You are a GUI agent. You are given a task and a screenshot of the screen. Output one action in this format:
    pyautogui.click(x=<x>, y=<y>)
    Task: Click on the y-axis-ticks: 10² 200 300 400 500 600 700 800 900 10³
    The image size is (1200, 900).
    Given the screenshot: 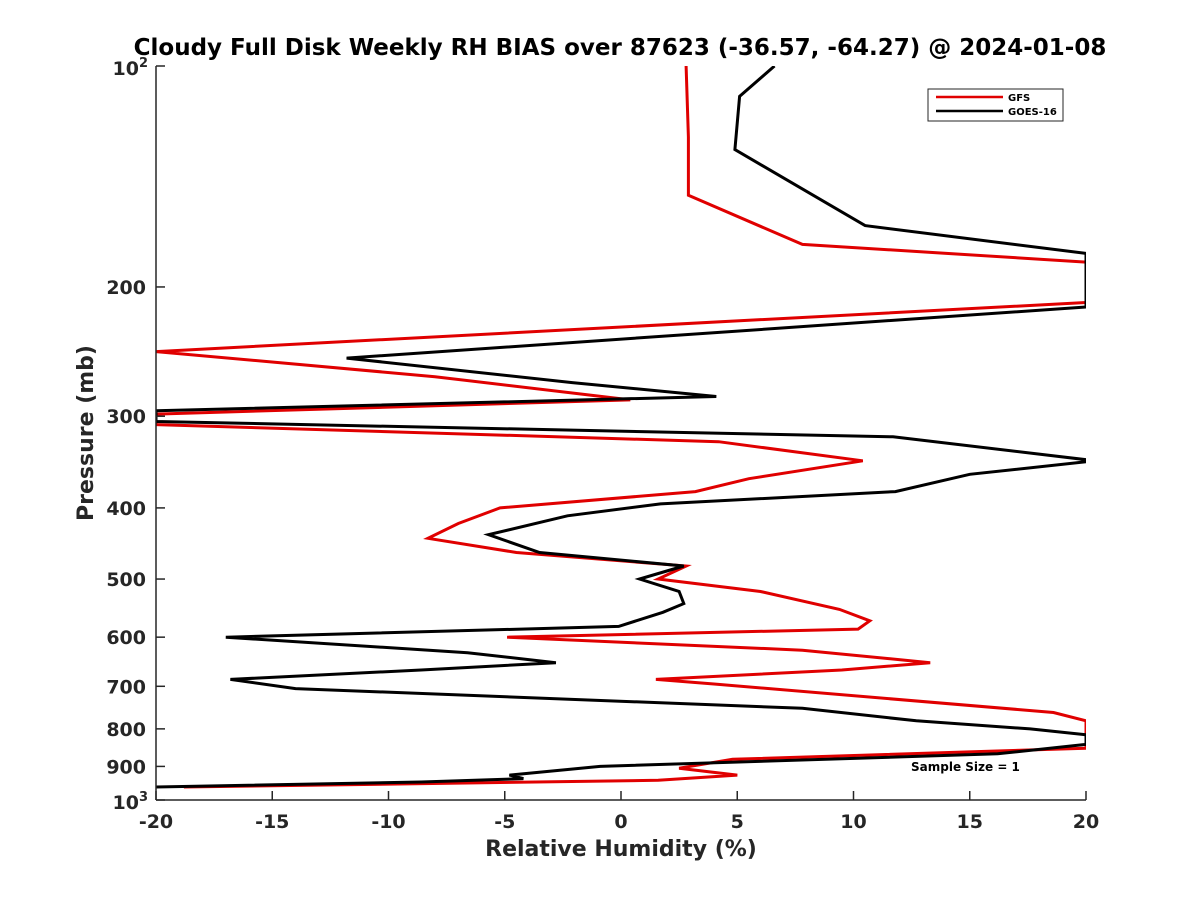 What is the action you would take?
    pyautogui.click(x=135, y=435)
    